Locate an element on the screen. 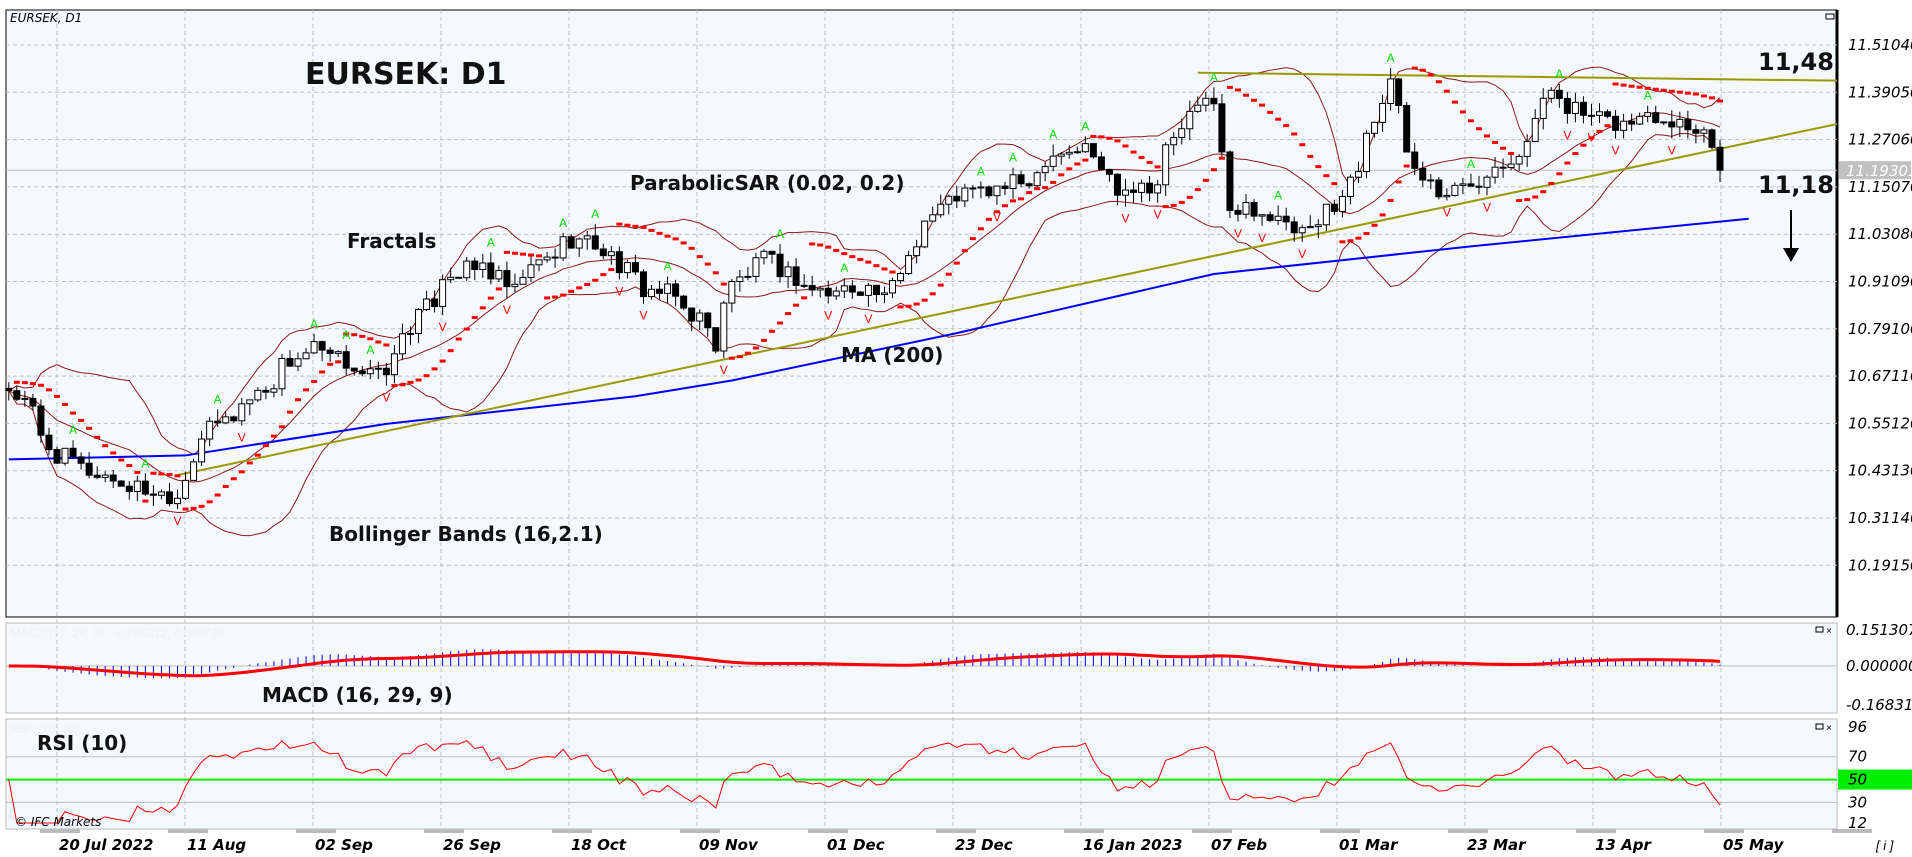 Image resolution: width=1912 pixels, height=857 pixels. date-tick-label: 01 Dec is located at coordinates (856, 845).